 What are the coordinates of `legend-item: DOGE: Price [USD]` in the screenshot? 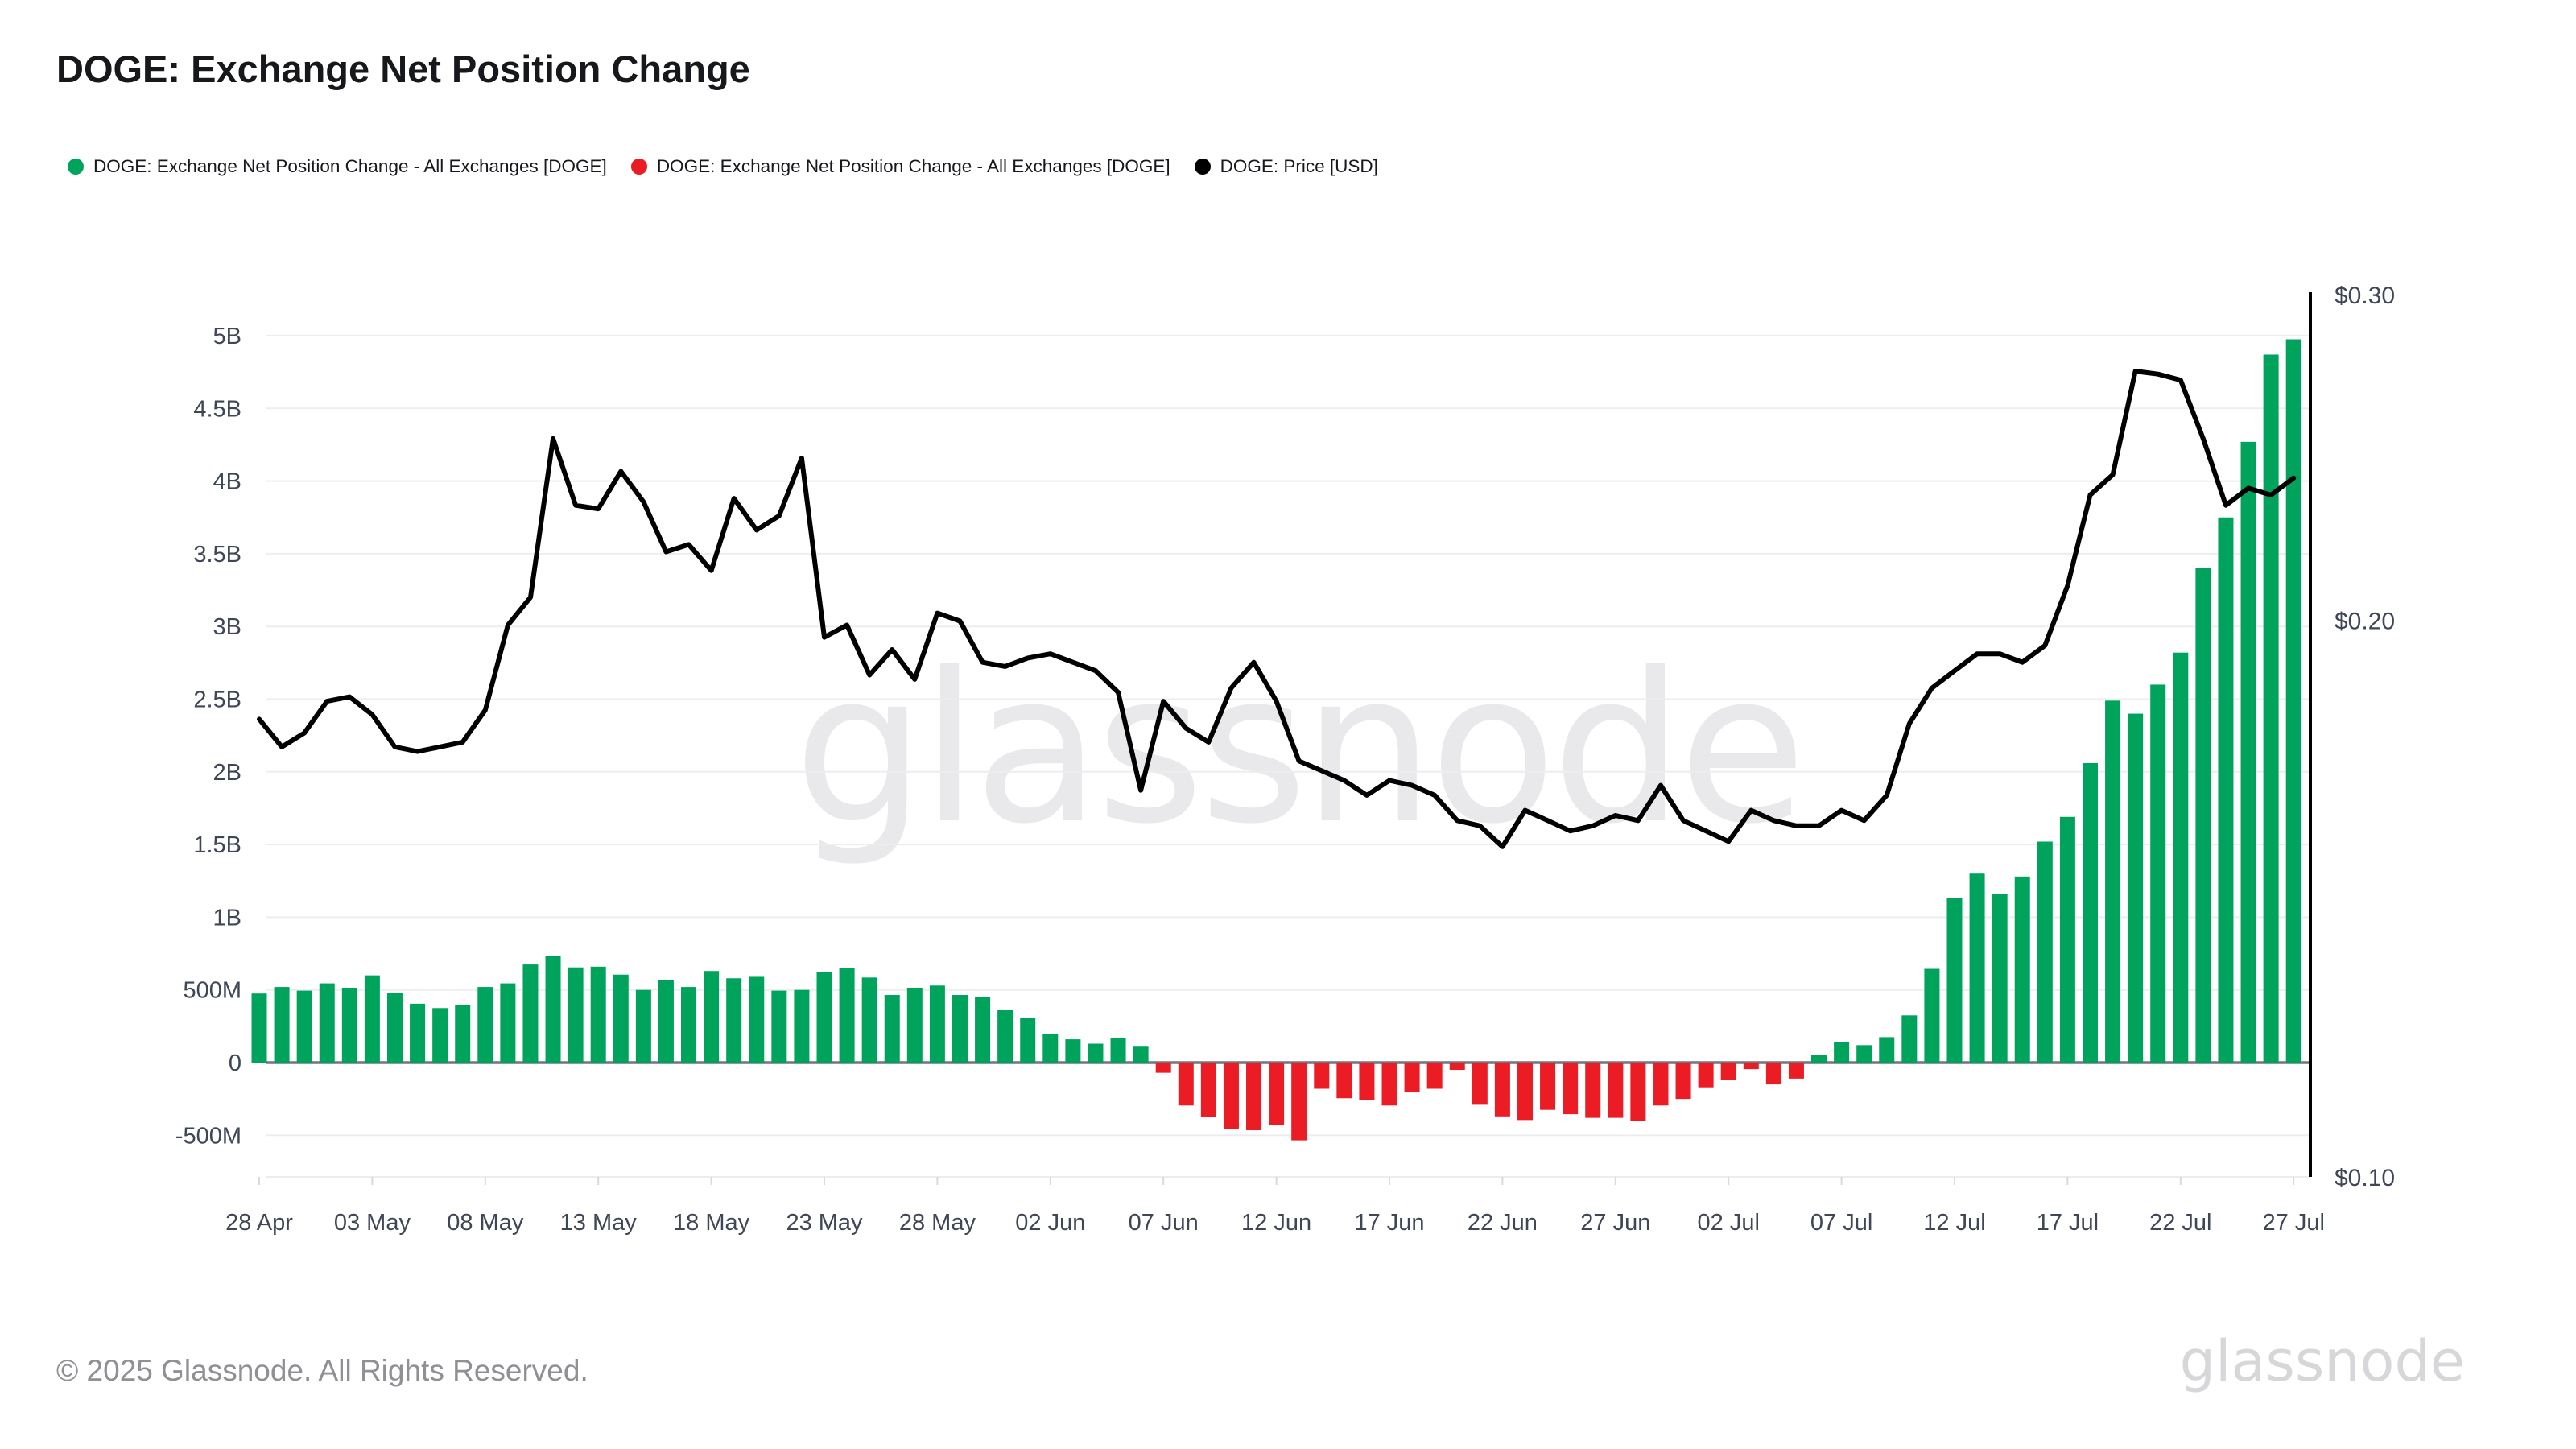 It's located at (1286, 166).